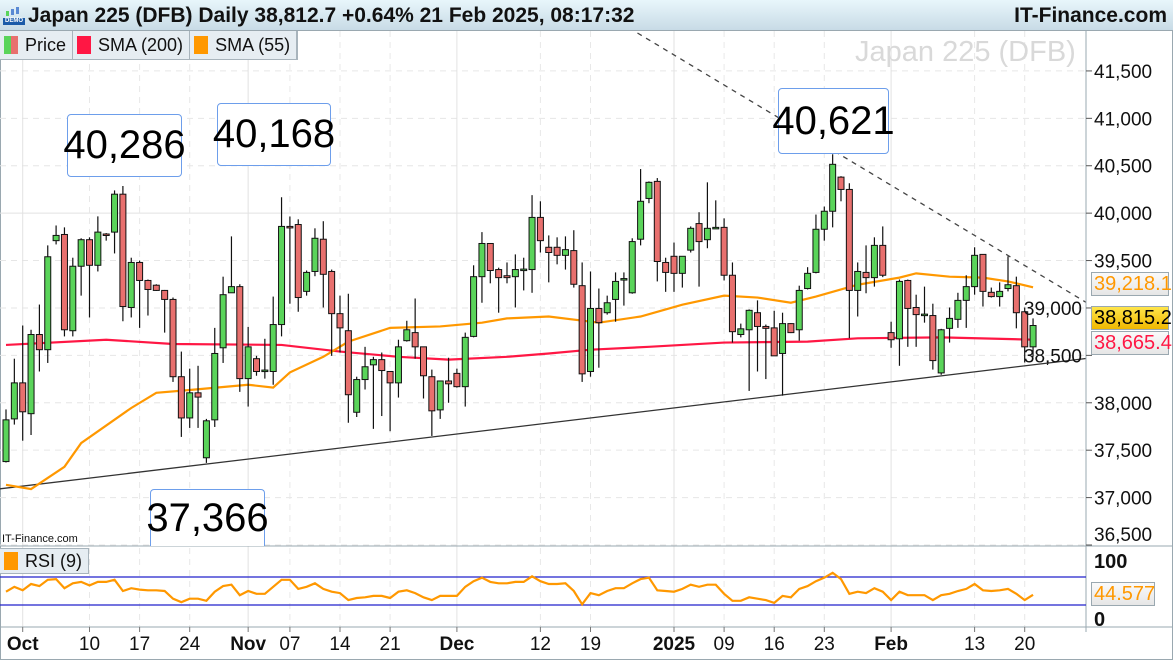  I want to click on legend-sma55: SMA (55), so click(244, 45).